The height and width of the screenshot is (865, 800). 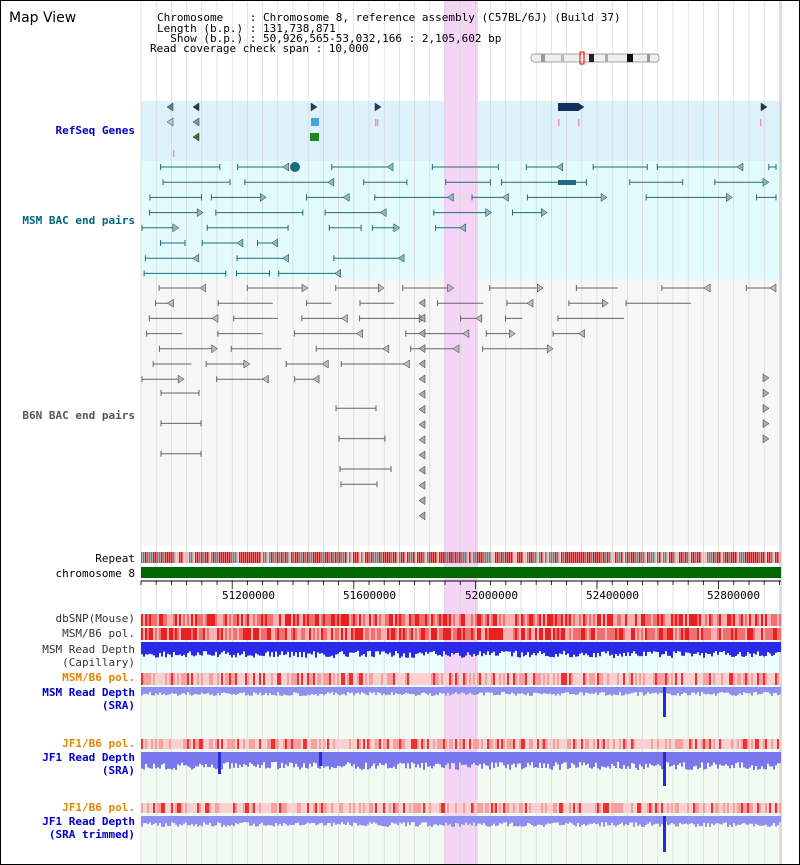 I want to click on ideogram-band, so click(x=591, y=58).